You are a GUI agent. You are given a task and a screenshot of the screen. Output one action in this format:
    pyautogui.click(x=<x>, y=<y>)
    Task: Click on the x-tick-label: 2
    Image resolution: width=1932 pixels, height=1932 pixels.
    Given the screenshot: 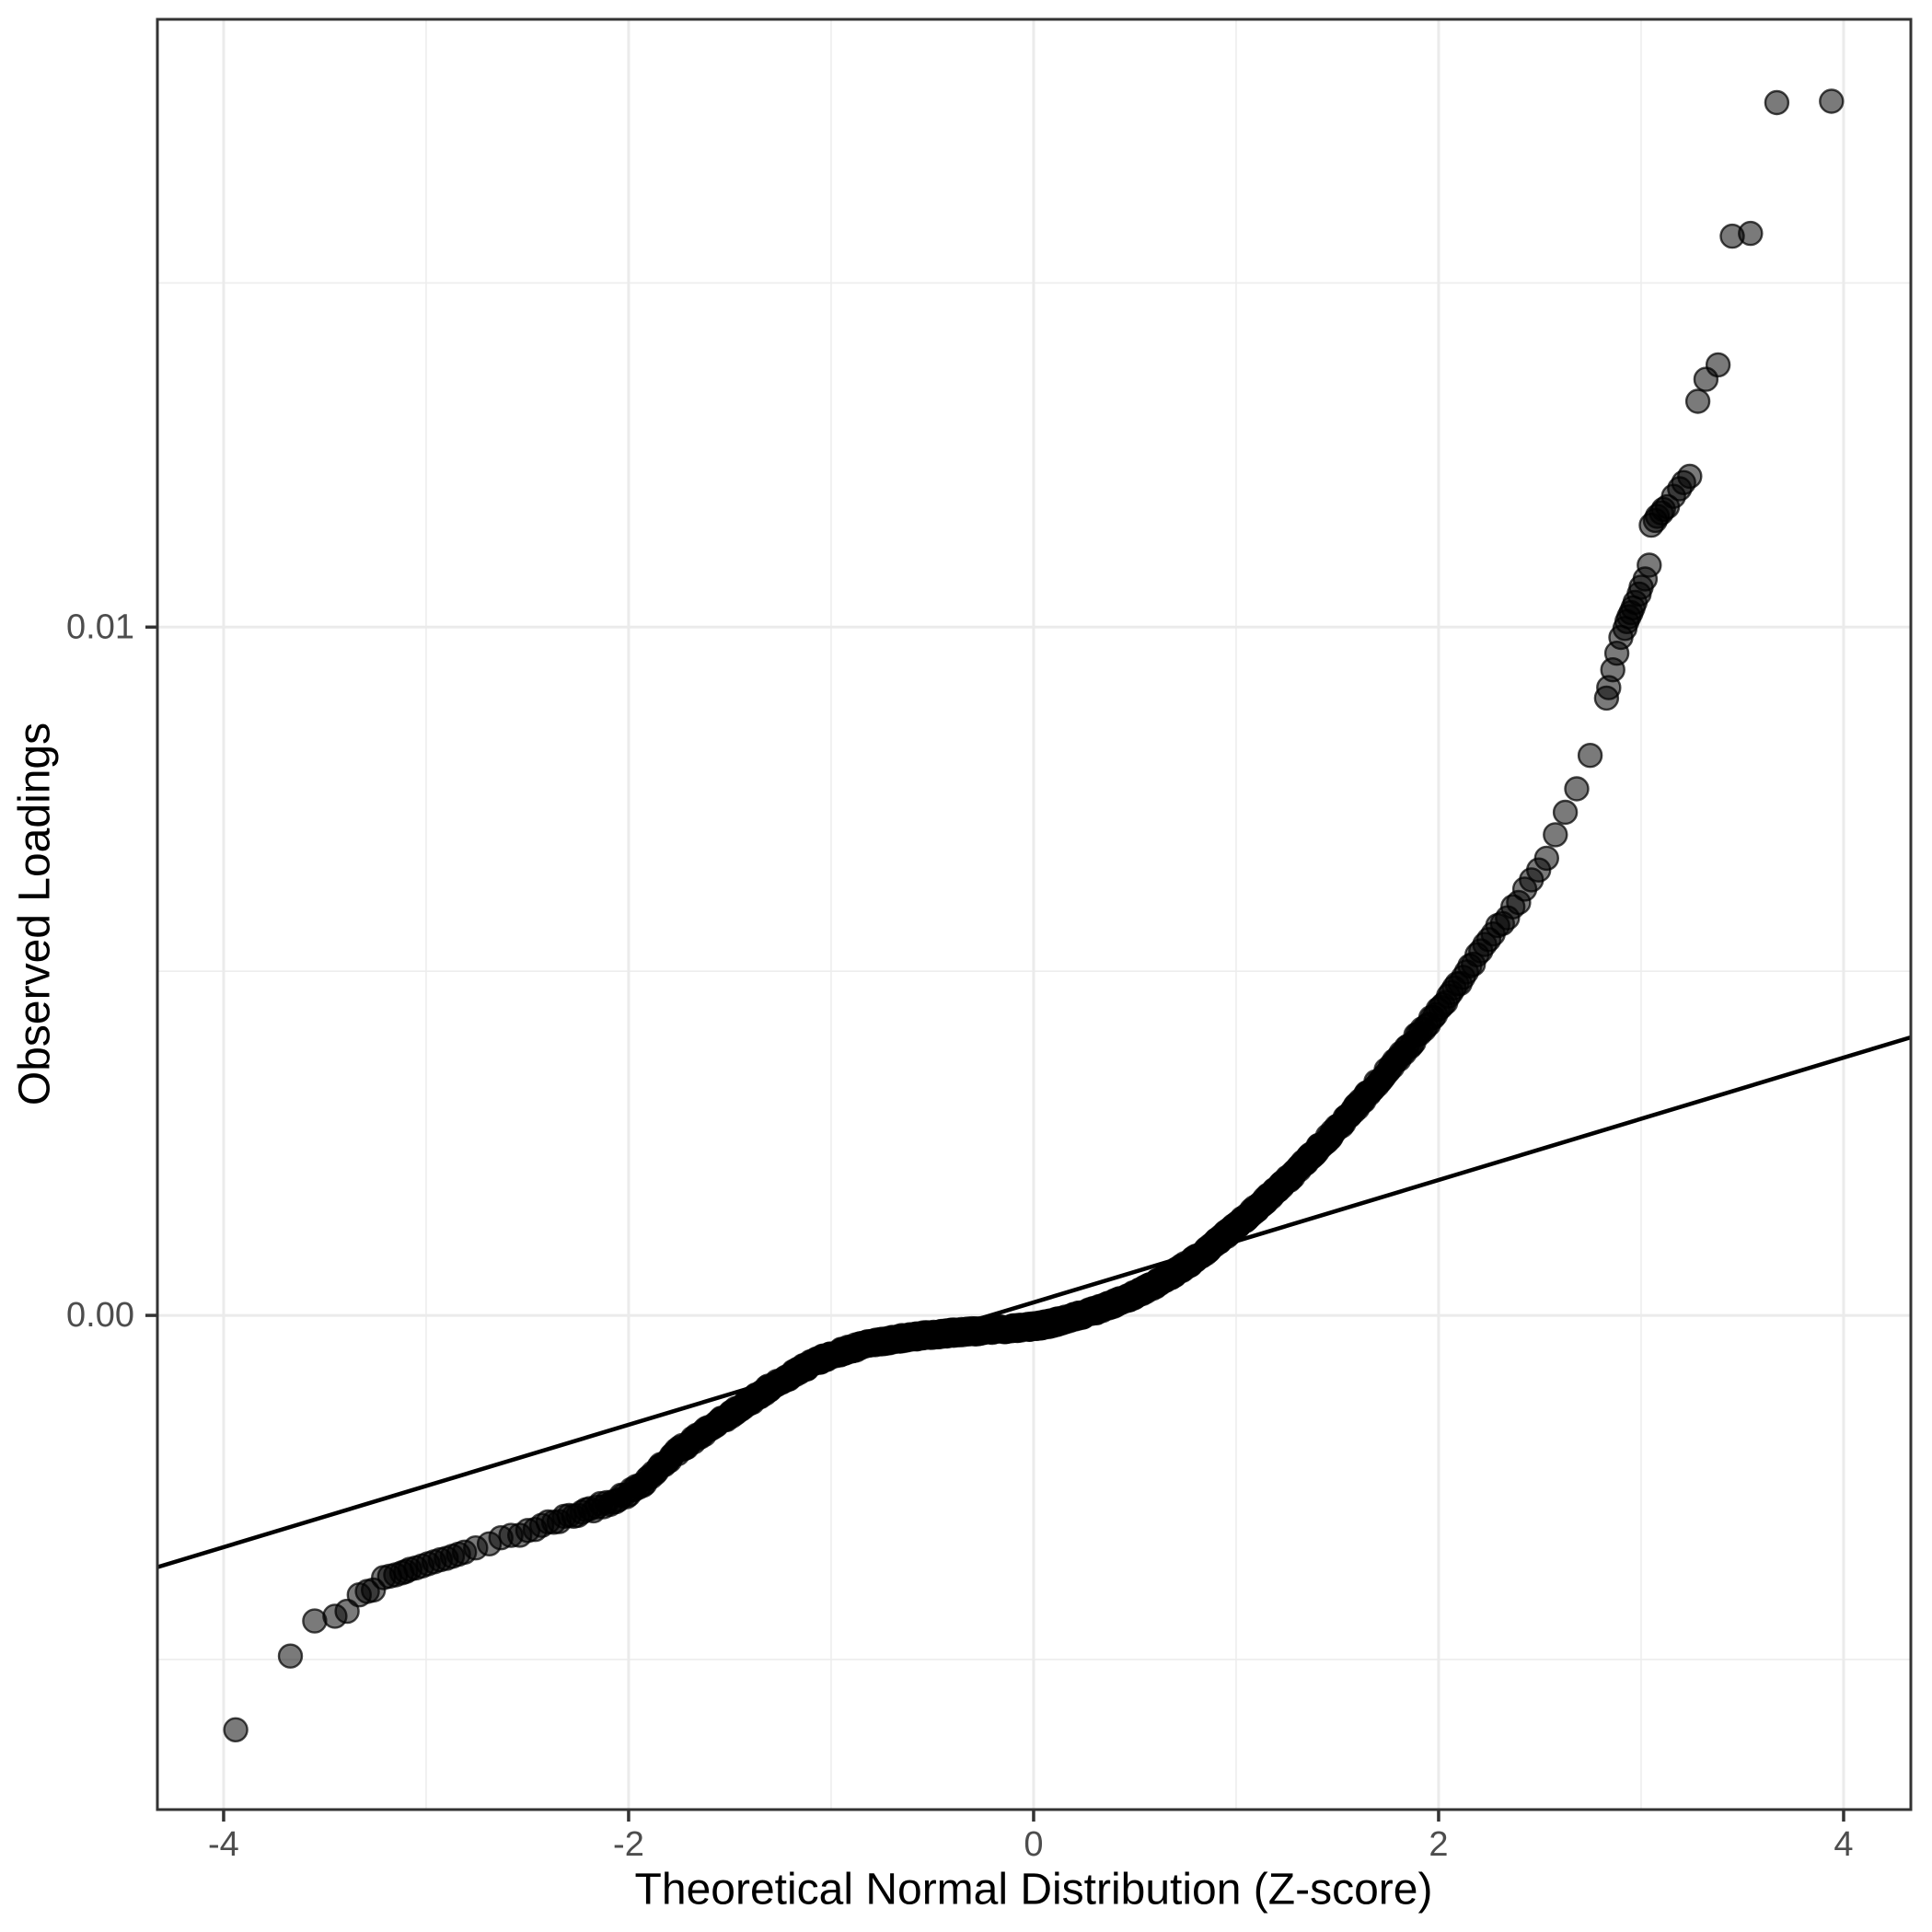 What is the action you would take?
    pyautogui.click(x=1439, y=1845)
    